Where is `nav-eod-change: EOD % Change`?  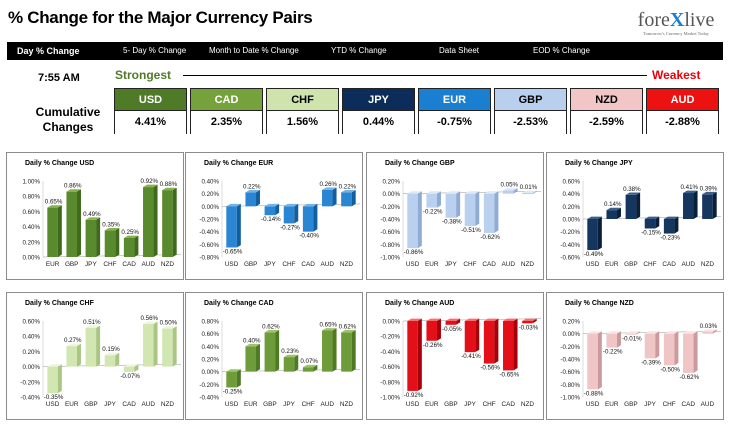
nav-eod-change: EOD % Change is located at coordinates (561, 50).